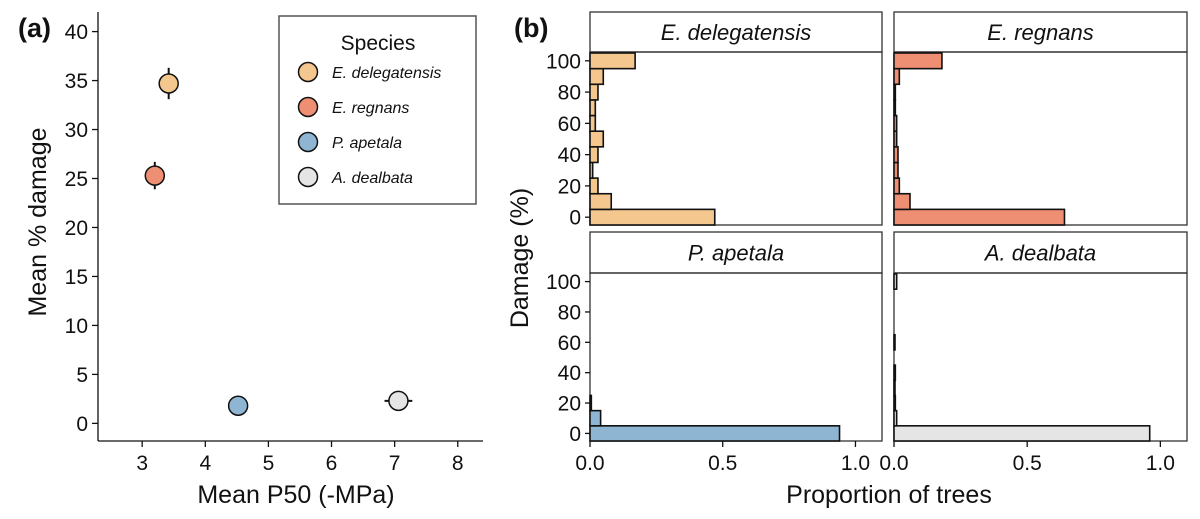 The image size is (1200, 519). Describe the element at coordinates (395, 463) in the screenshot. I see `panel-a-x-tick-label: 7` at that location.